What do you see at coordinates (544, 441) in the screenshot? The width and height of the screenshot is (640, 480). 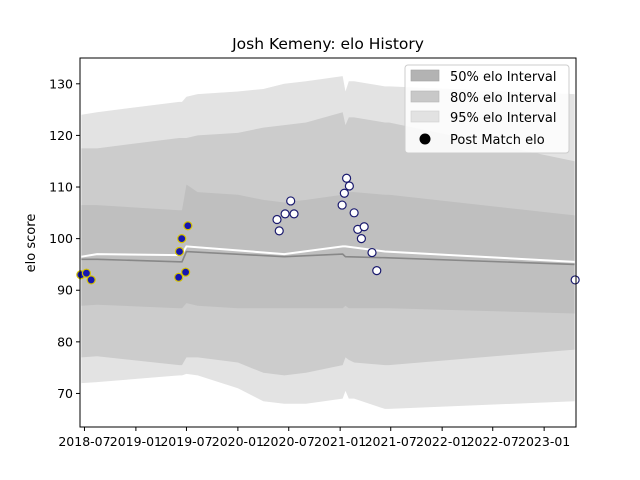 I see `x-tick-label: 2023-01` at bounding box center [544, 441].